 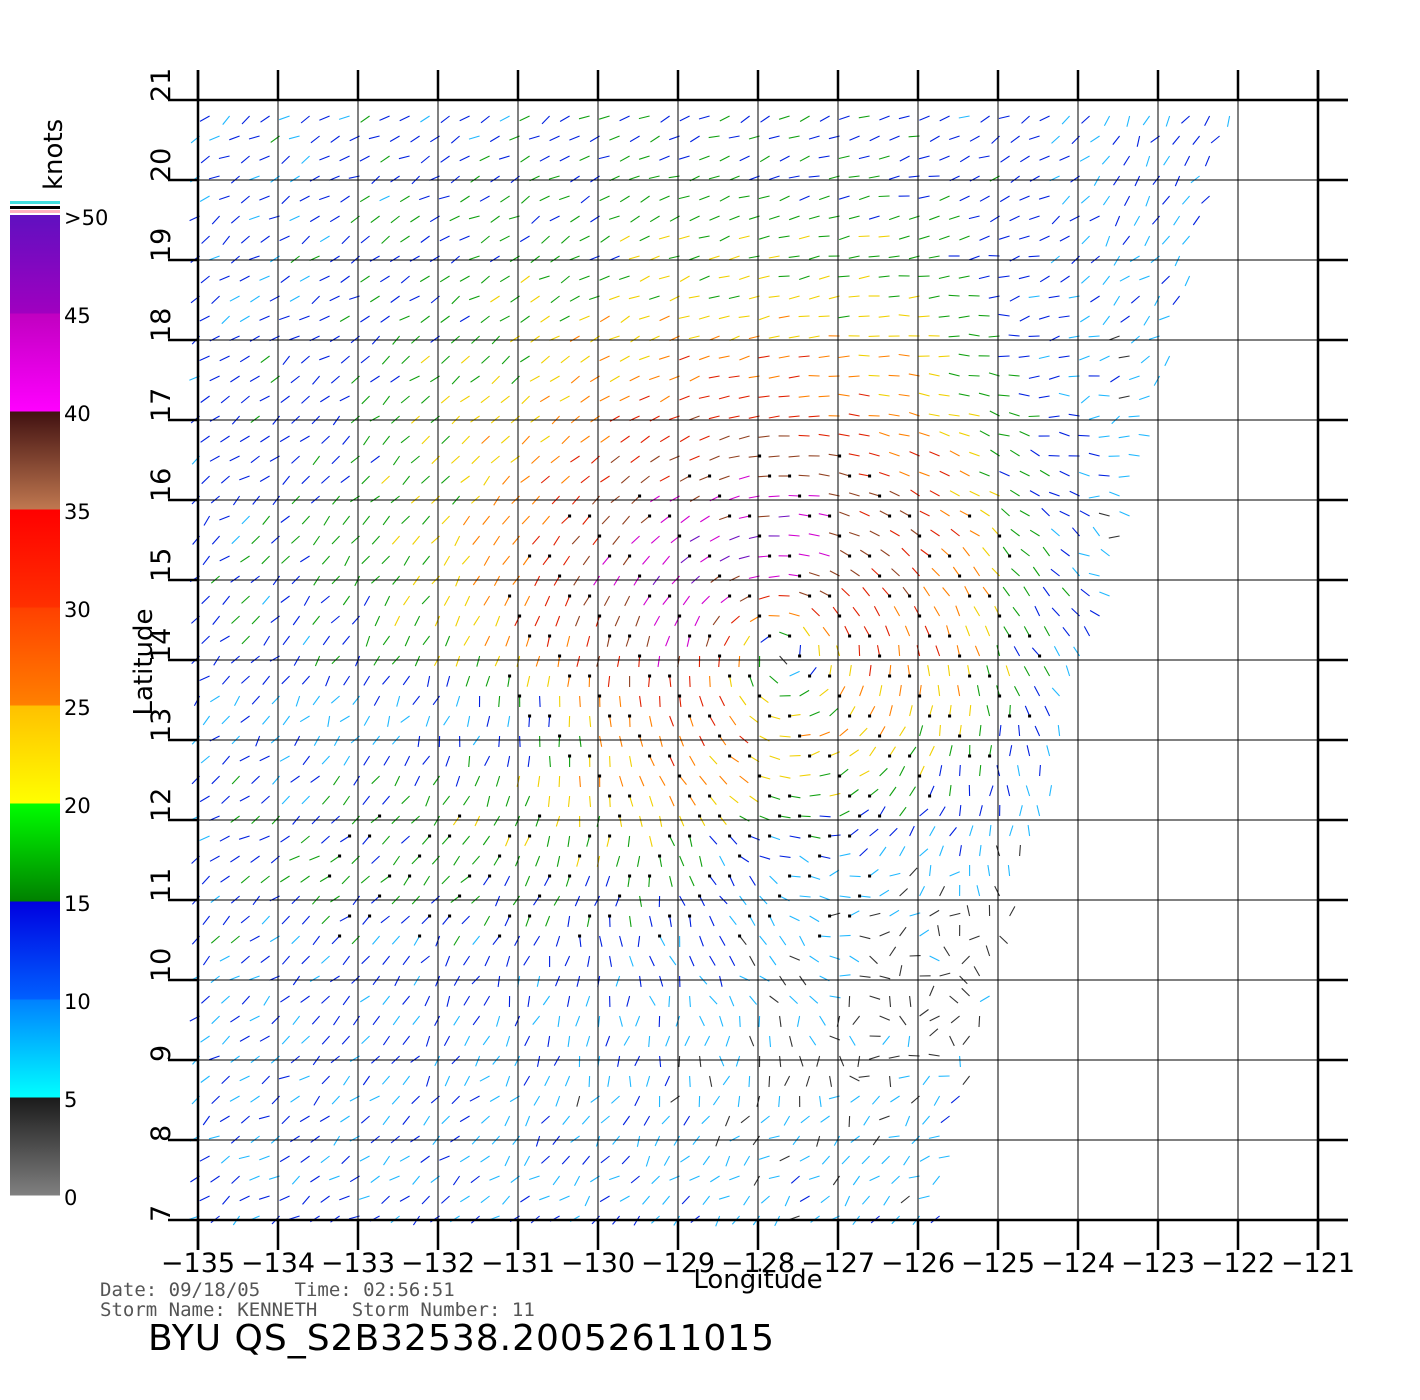 What do you see at coordinates (161, 245) in the screenshot?
I see `y-tick-label: 19` at bounding box center [161, 245].